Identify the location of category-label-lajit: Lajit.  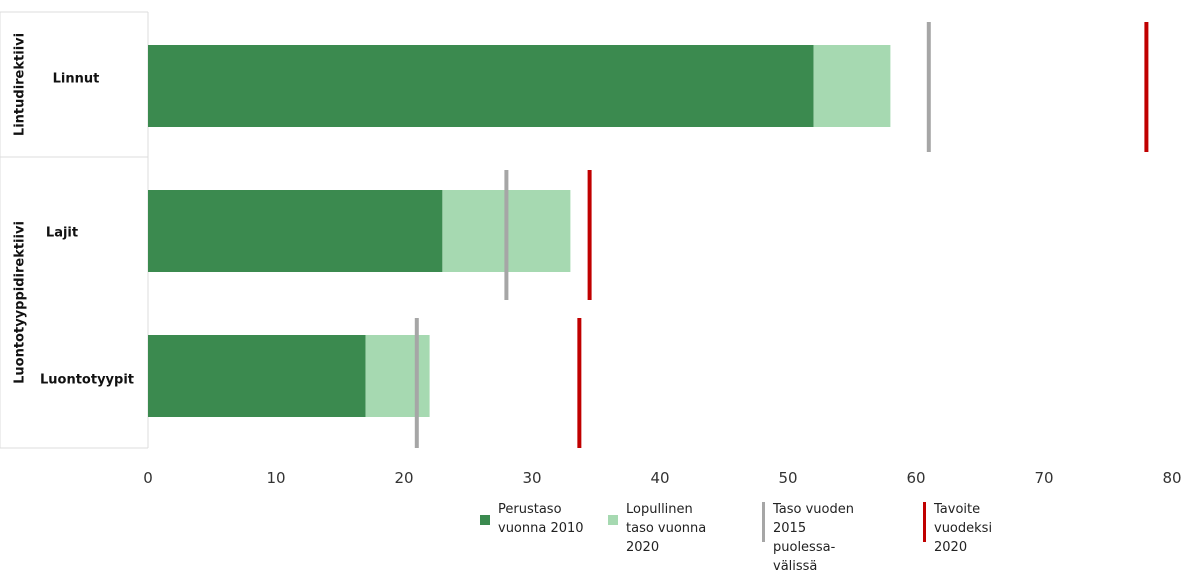
(62, 233).